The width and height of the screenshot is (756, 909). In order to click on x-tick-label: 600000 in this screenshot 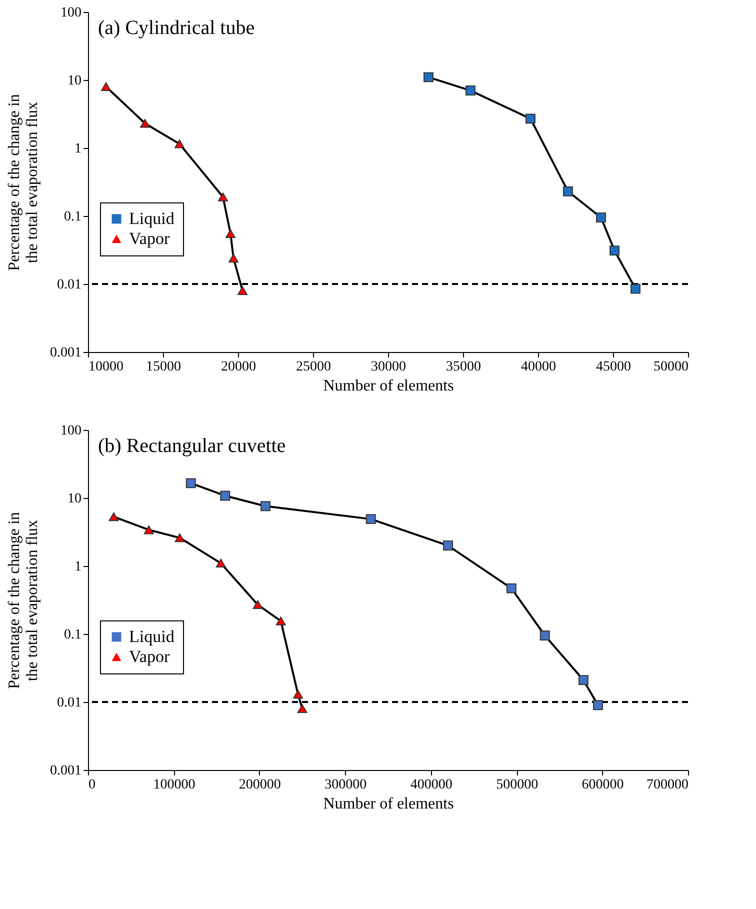, I will do `click(603, 785)`.